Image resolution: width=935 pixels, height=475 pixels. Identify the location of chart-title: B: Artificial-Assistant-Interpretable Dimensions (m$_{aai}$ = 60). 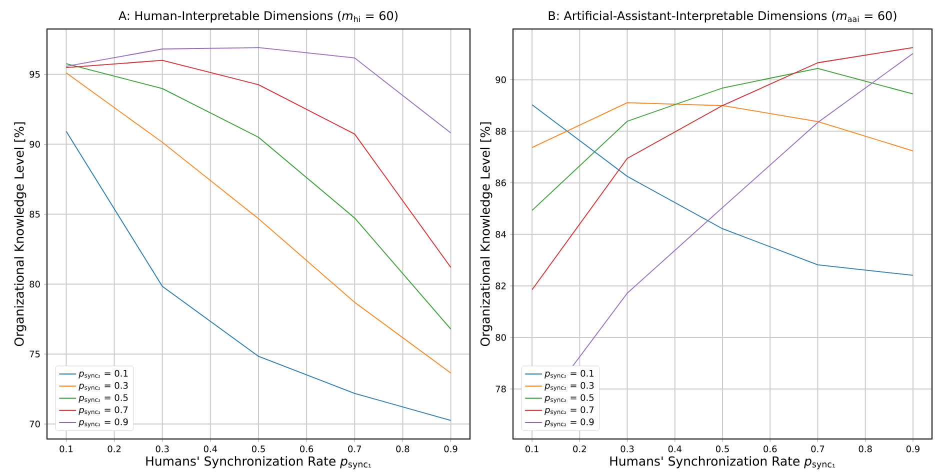
(722, 16).